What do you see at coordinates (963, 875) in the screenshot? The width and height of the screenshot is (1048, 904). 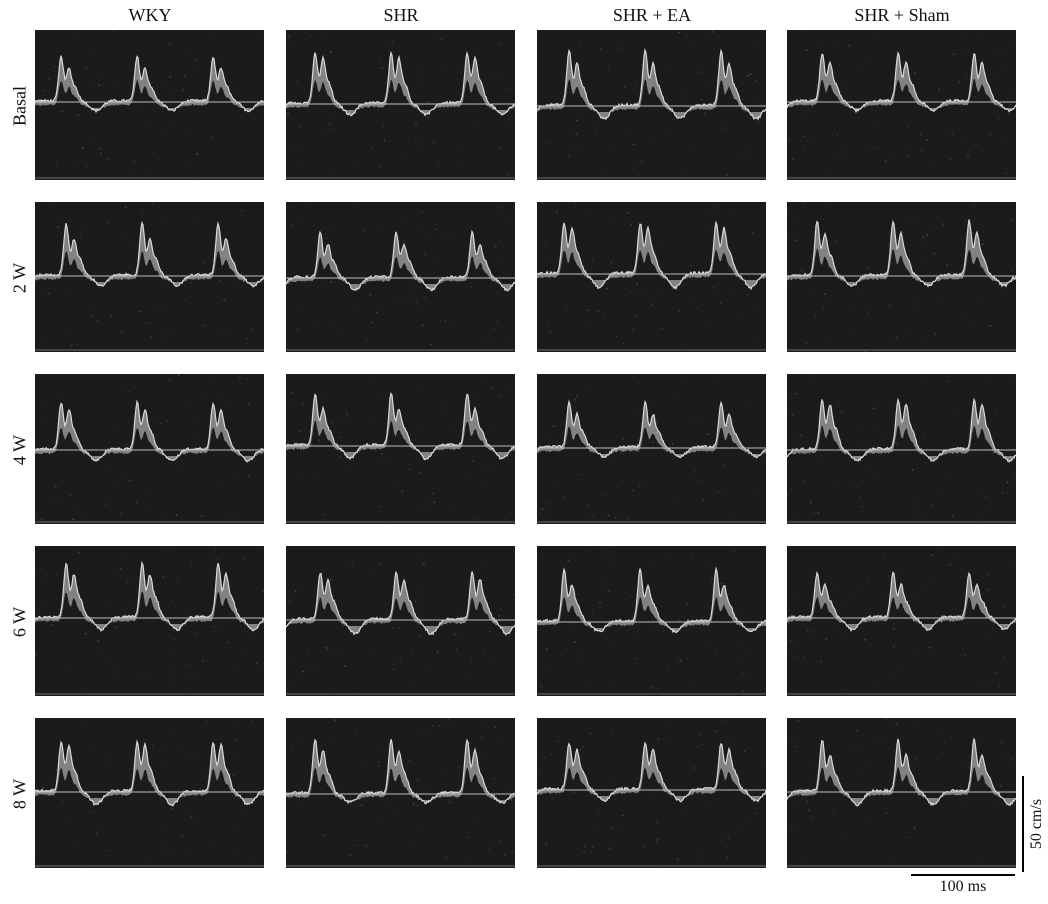 I see `time-scale-bar` at bounding box center [963, 875].